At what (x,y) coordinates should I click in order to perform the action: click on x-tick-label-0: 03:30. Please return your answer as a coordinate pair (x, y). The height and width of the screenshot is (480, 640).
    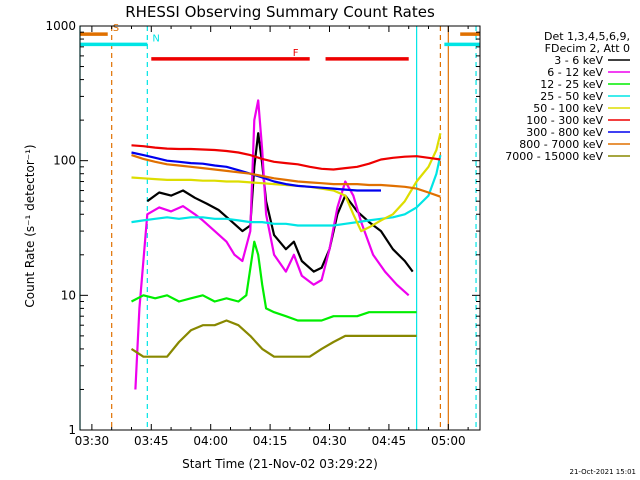
    Looking at the image, I should click on (92, 441).